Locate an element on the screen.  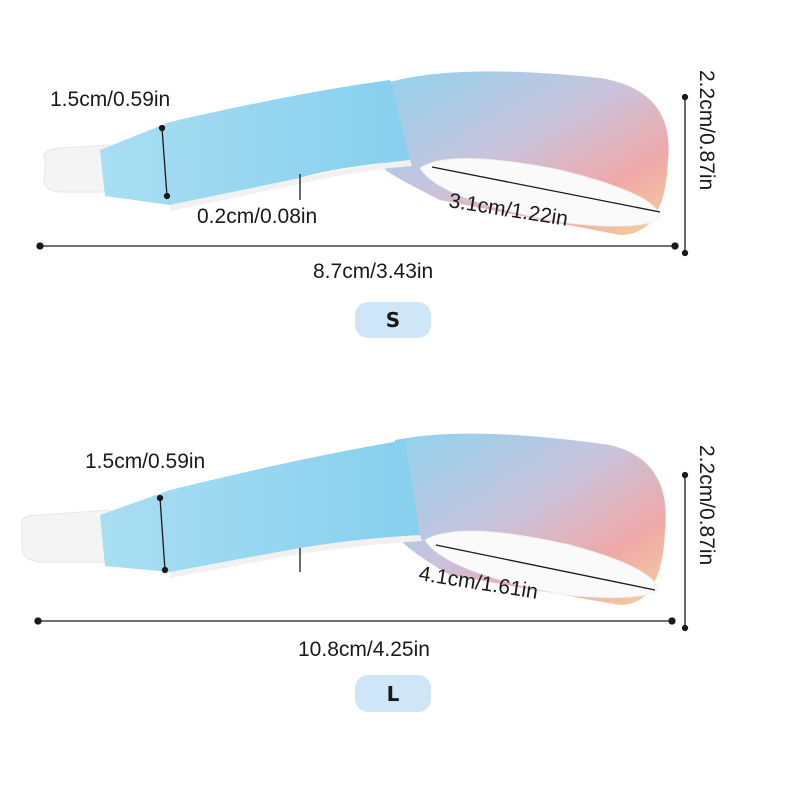
size-badge-l-text: L is located at coordinates (393, 694).